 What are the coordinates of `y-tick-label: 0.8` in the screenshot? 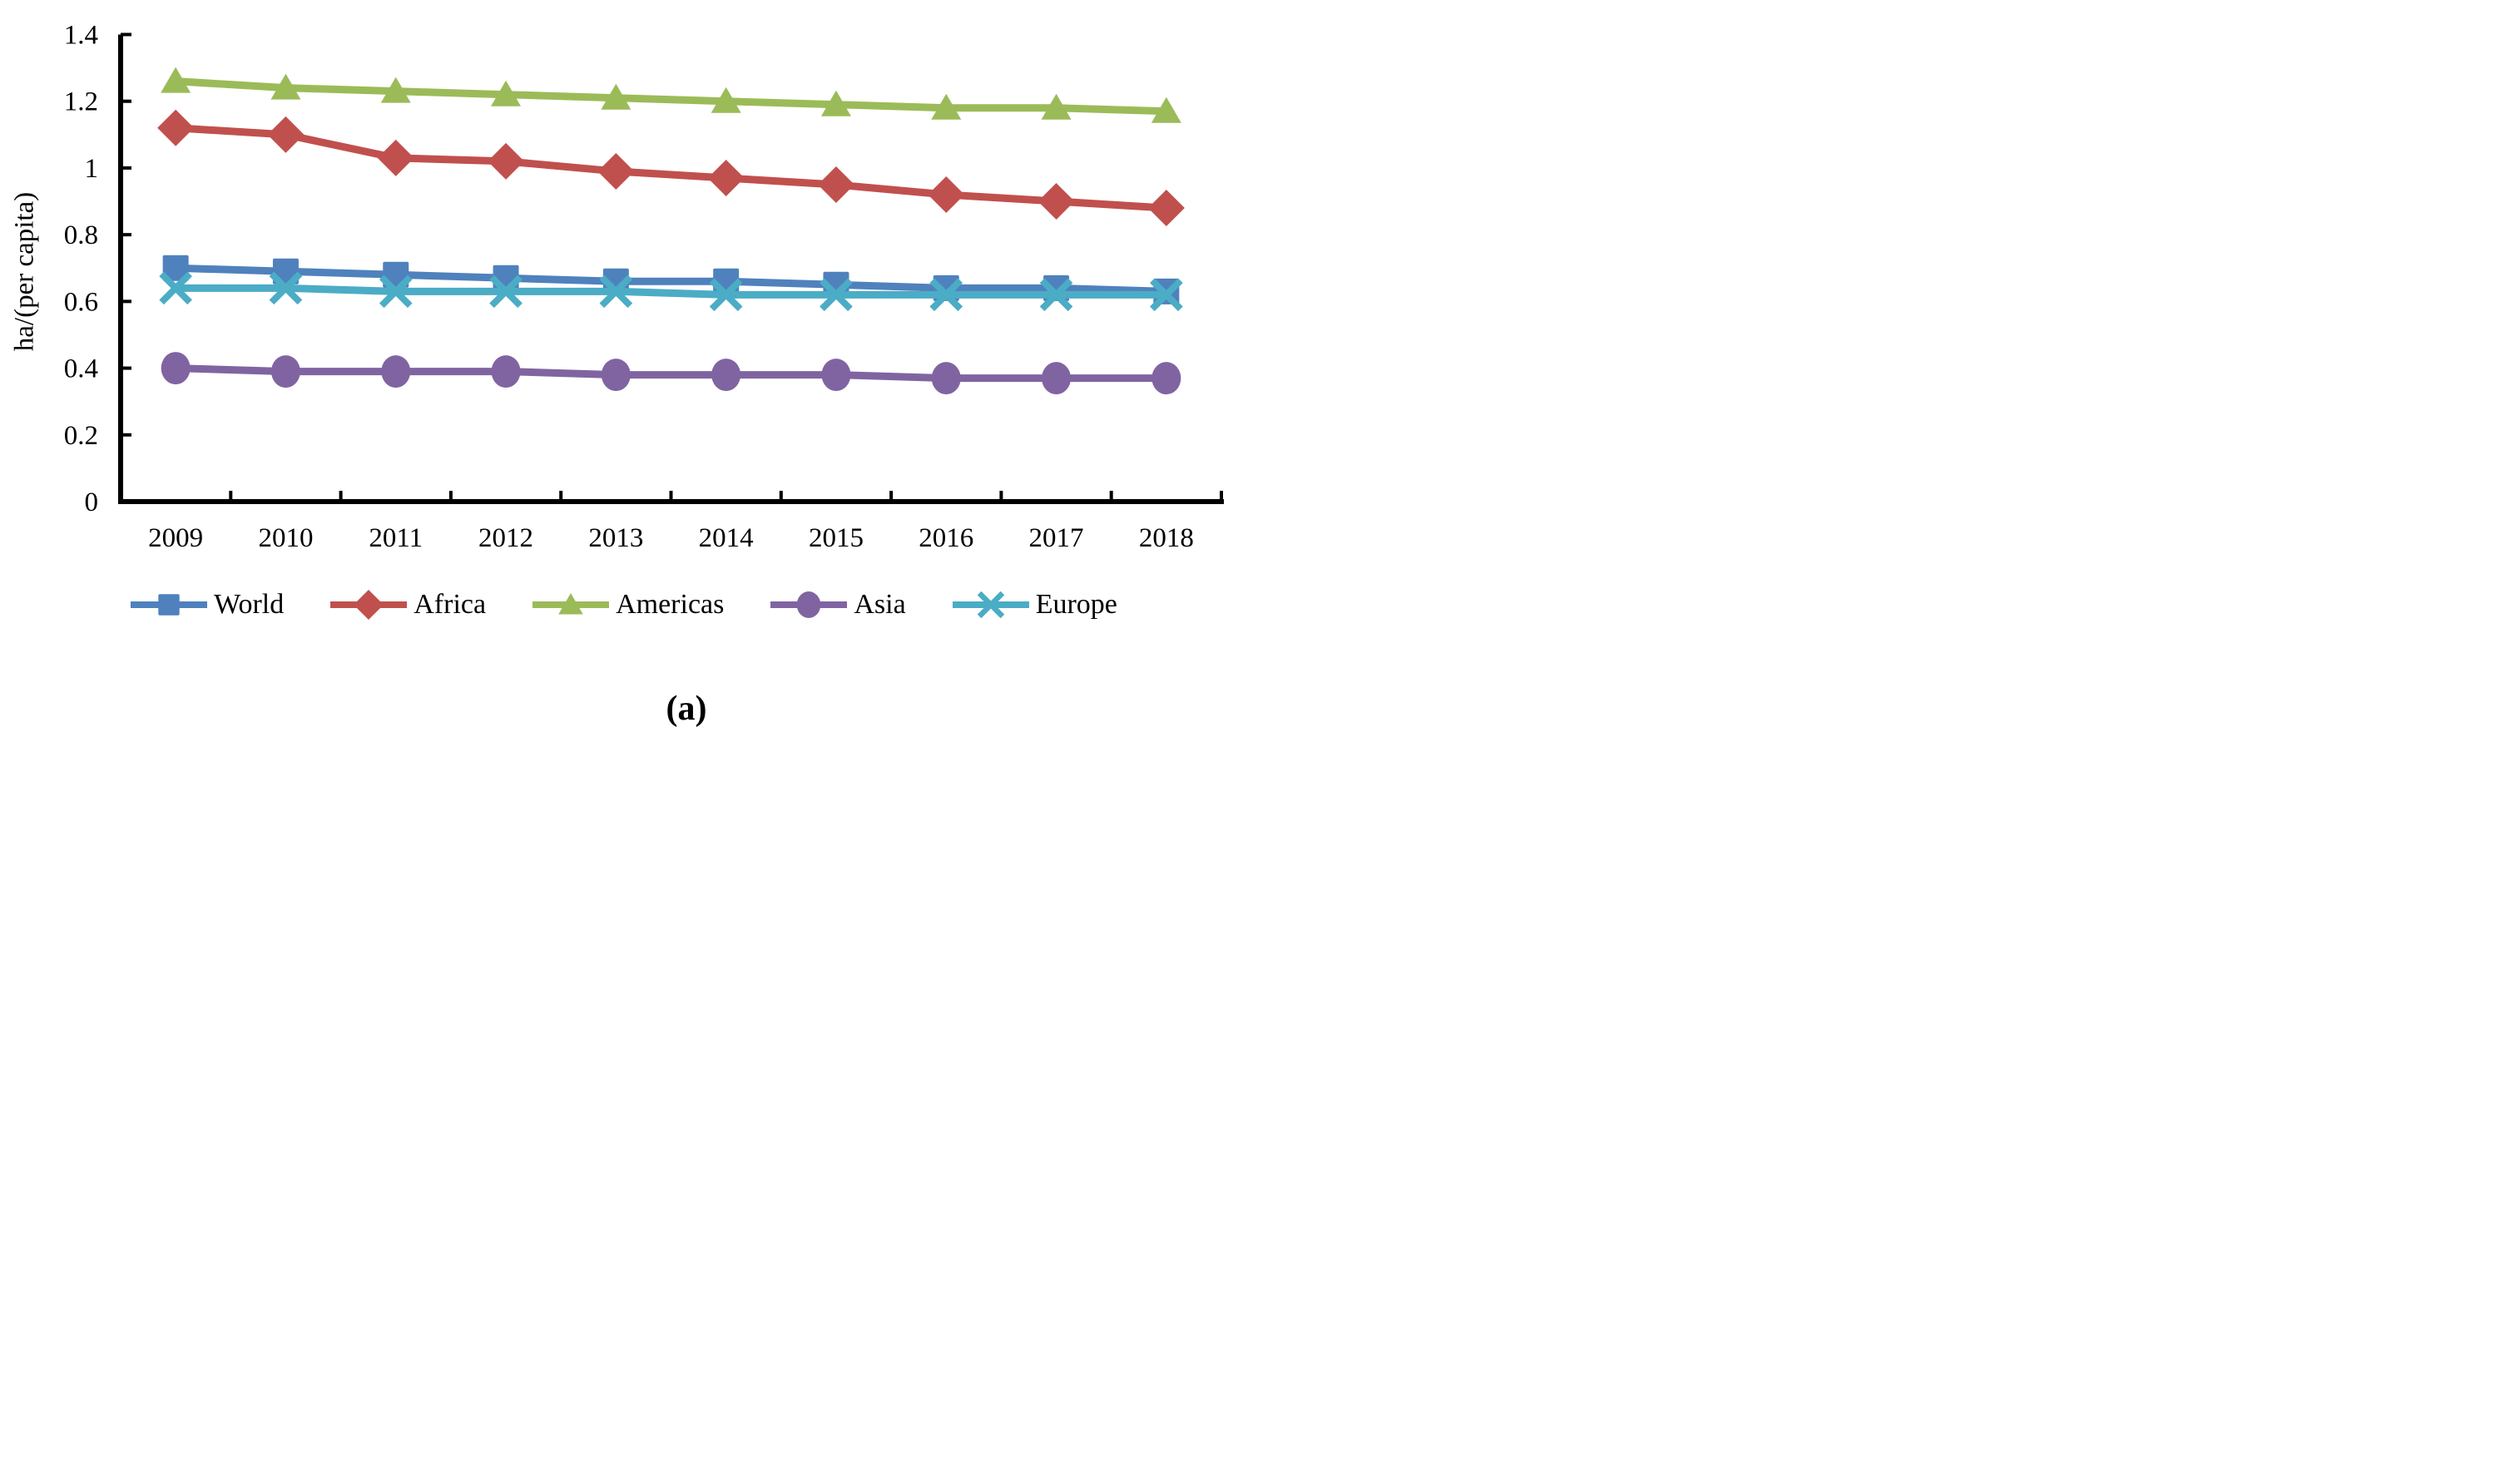 It's located at (81, 235).